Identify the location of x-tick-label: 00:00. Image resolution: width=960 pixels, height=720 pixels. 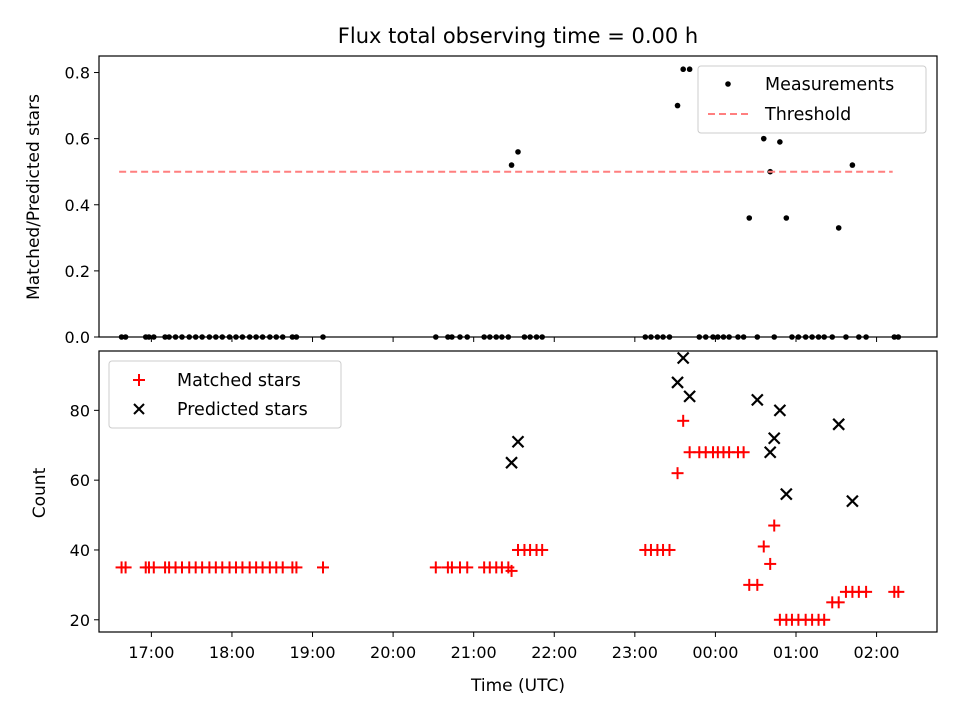
(715, 652).